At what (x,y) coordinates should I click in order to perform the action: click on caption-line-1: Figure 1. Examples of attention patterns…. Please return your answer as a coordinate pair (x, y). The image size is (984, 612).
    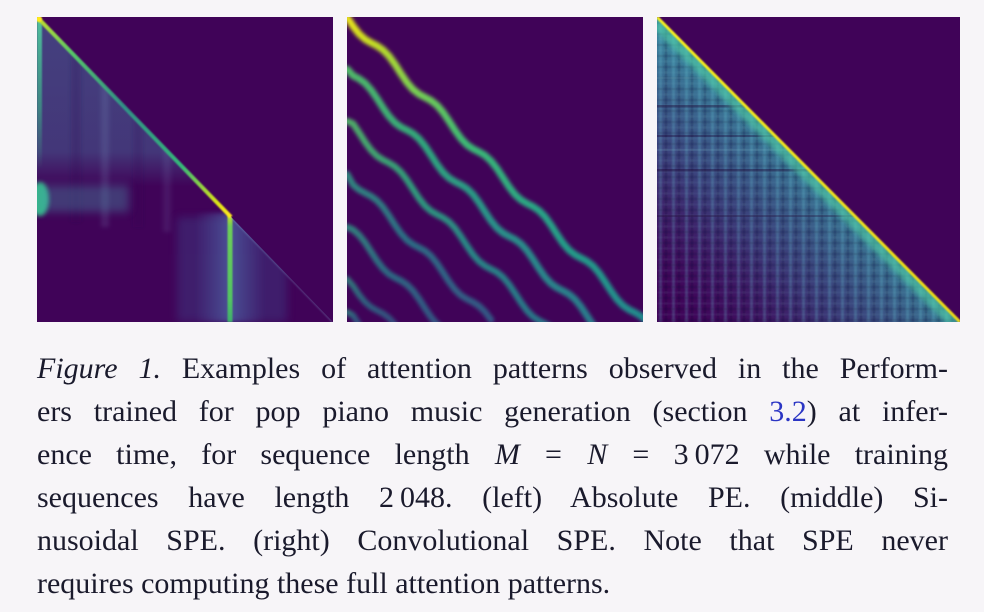
    Looking at the image, I should click on (492, 368).